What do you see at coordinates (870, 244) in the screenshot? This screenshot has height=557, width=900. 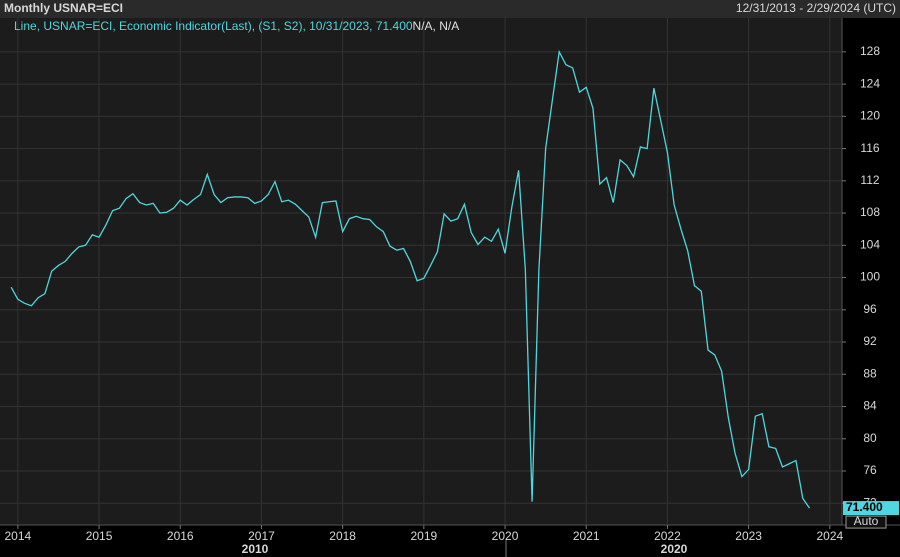 I see `y-tick-label: 104` at bounding box center [870, 244].